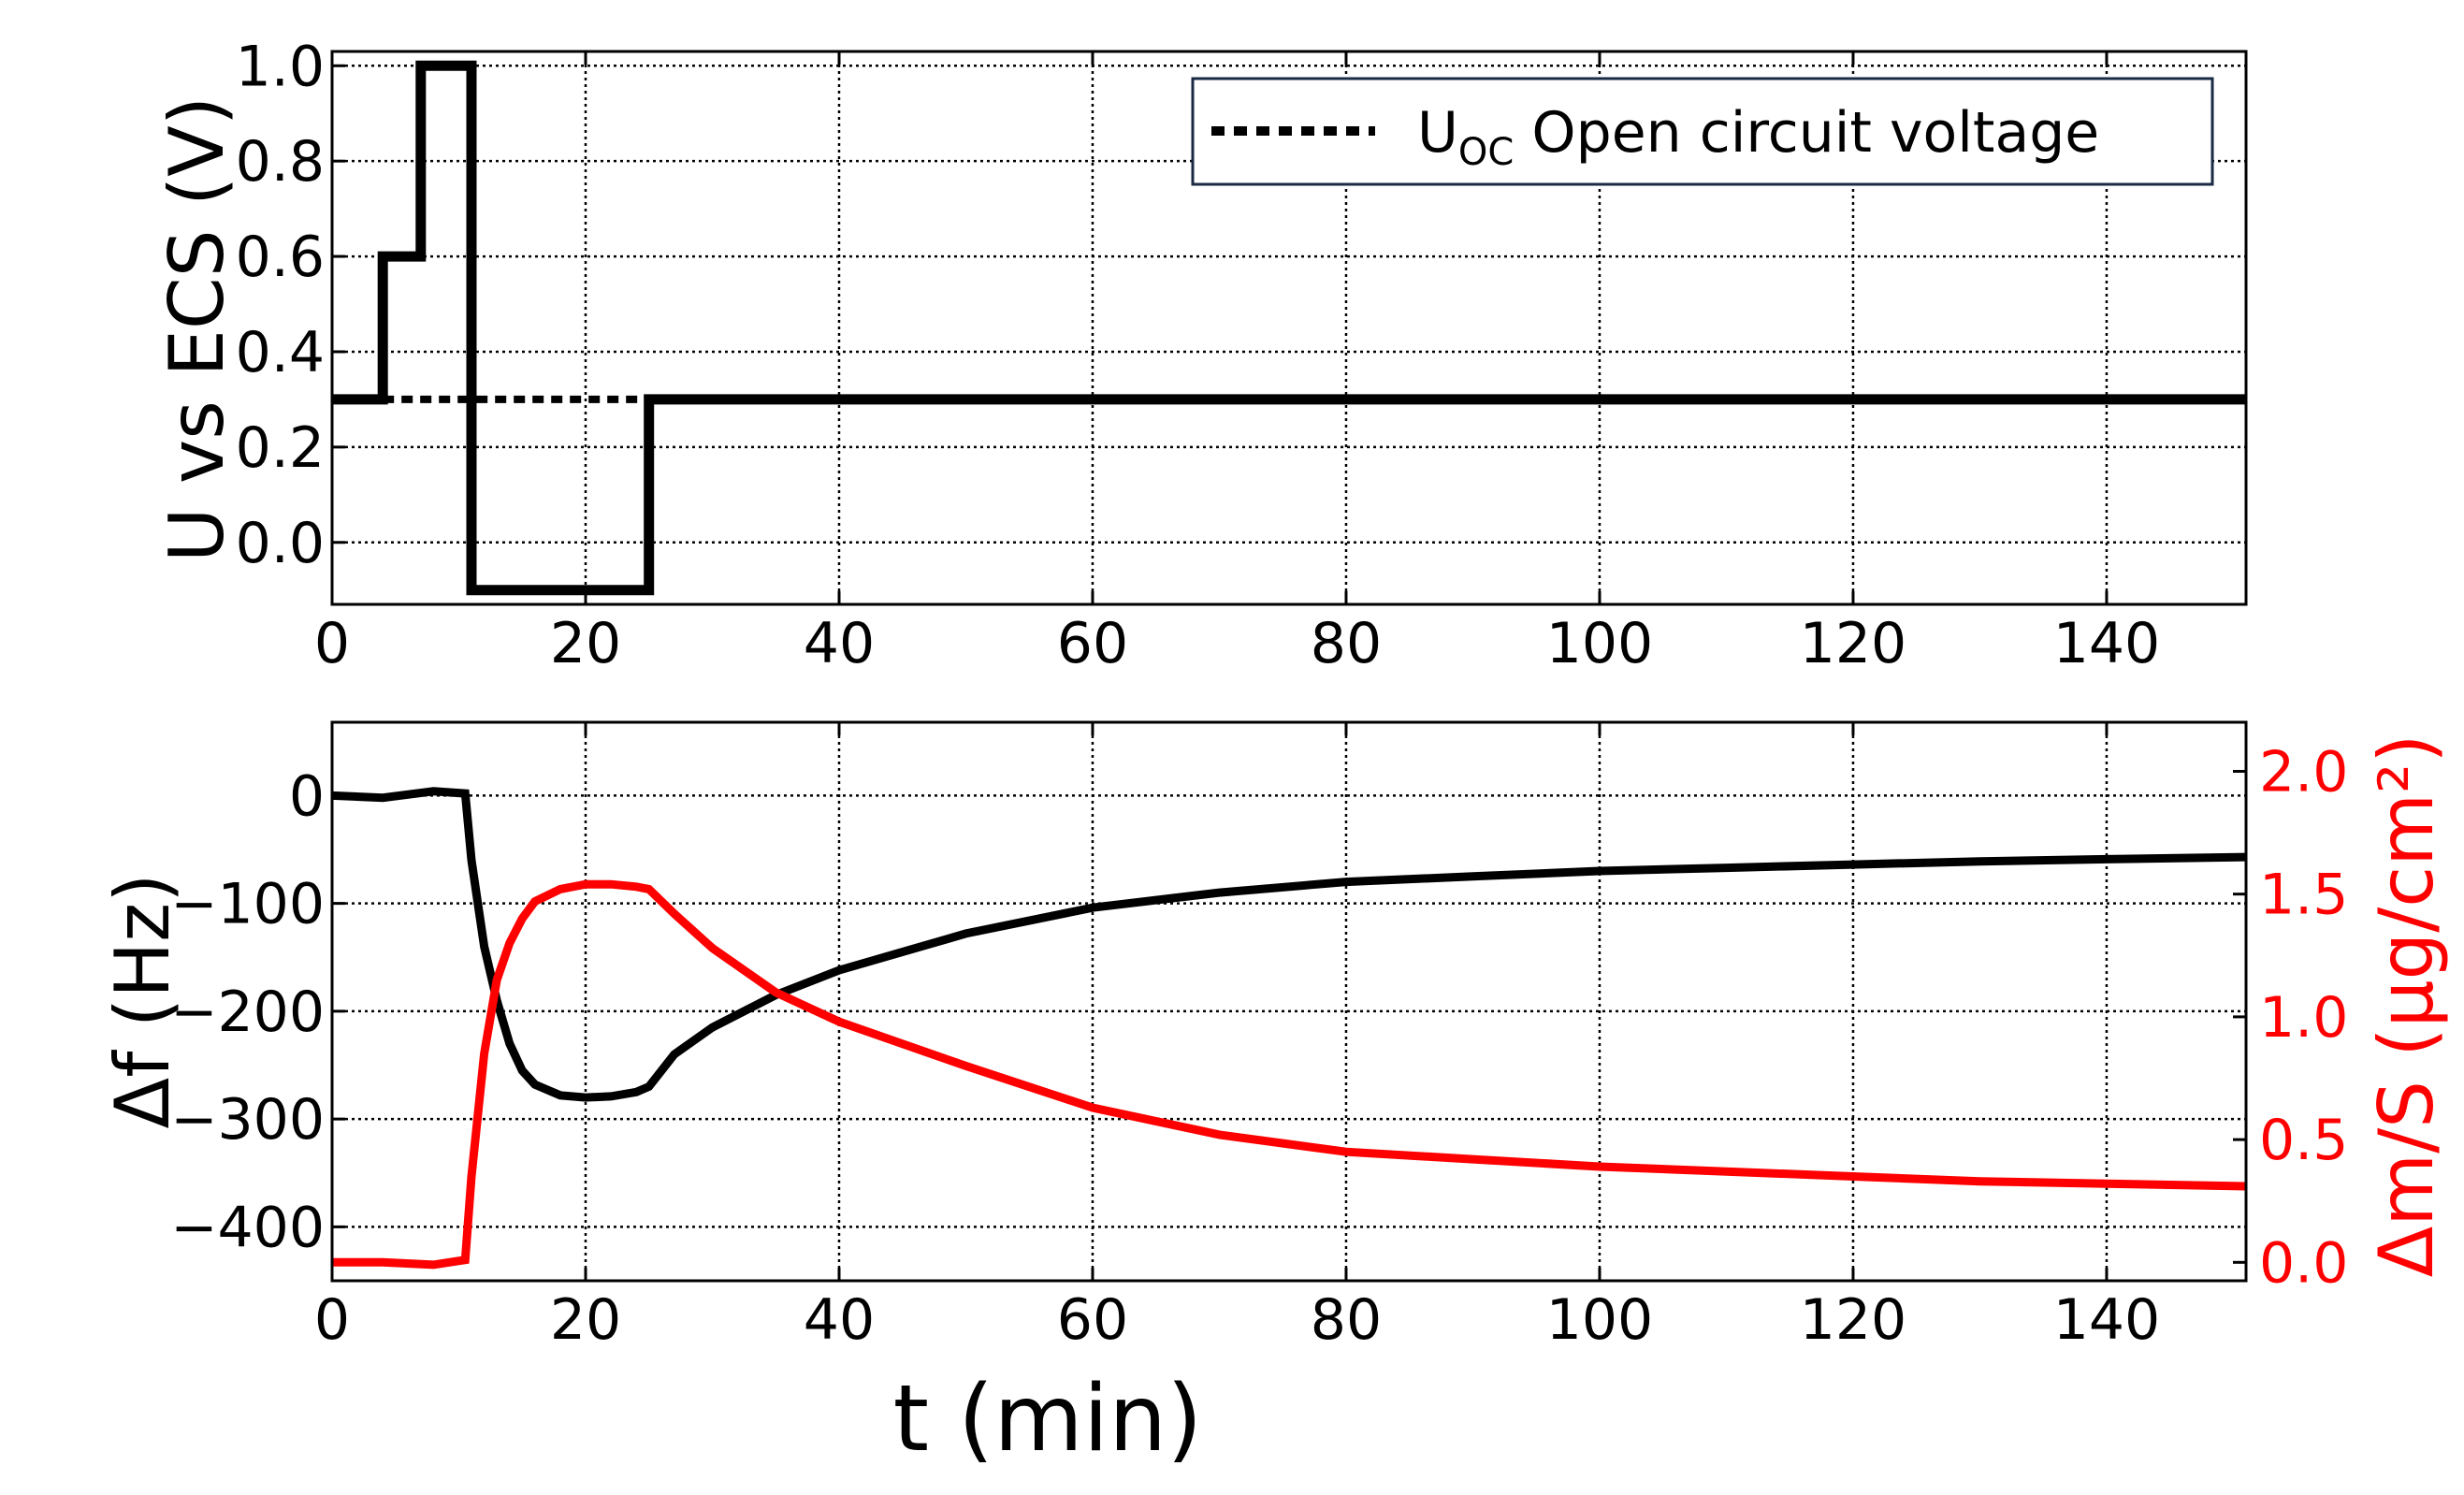  What do you see at coordinates (2304, 1140) in the screenshot?
I see `y-right-tick-label: 0.5` at bounding box center [2304, 1140].